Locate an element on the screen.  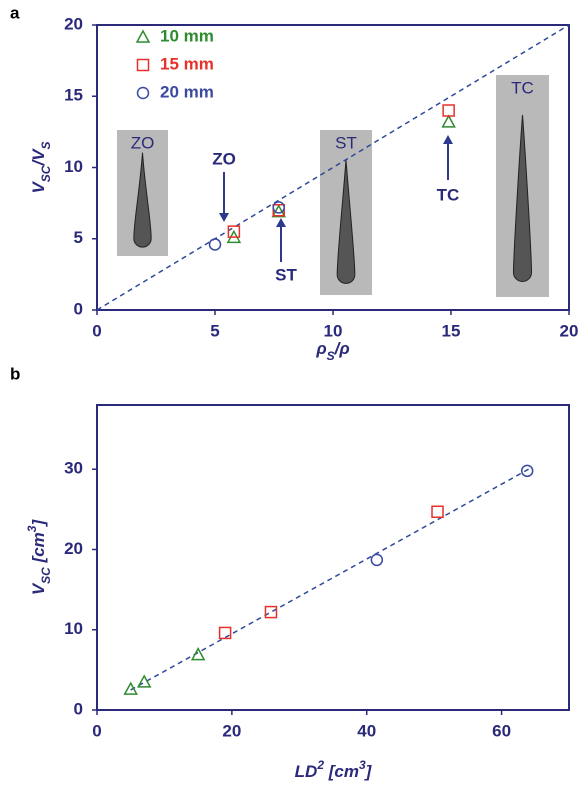
x-tick-label: 60 is located at coordinates (501, 730).